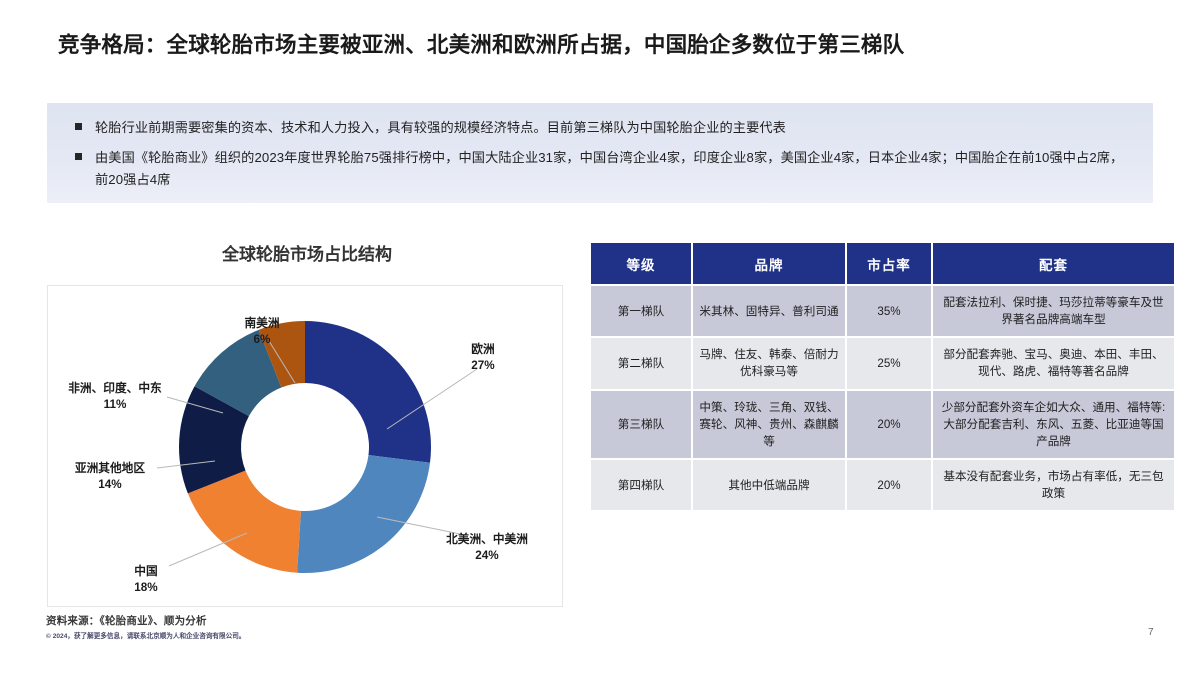  What do you see at coordinates (115, 404) in the screenshot?
I see `slice-label-value-4: 11%` at bounding box center [115, 404].